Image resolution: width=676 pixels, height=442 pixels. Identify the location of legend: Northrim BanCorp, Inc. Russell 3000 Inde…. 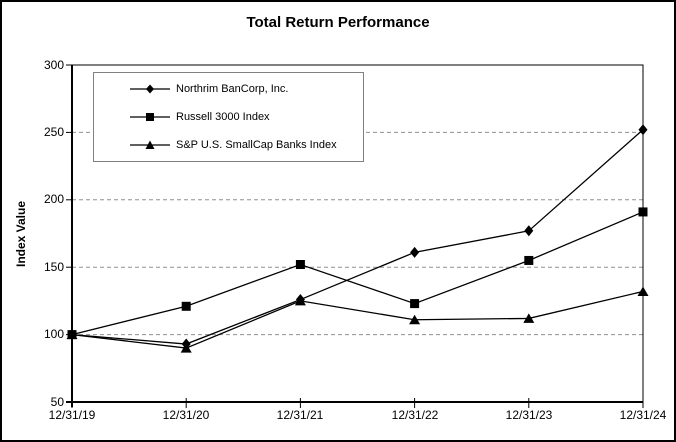
(228, 117).